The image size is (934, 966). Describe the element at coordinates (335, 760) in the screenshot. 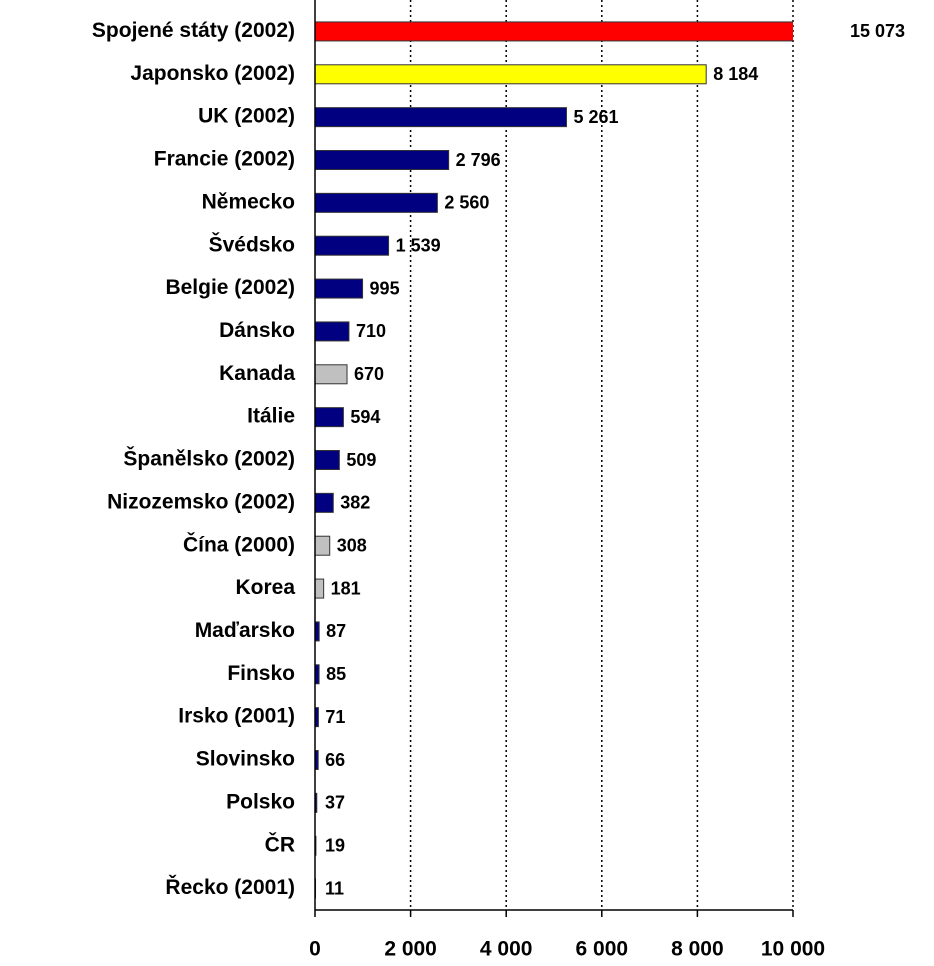

I see `value-label: 66` at that location.